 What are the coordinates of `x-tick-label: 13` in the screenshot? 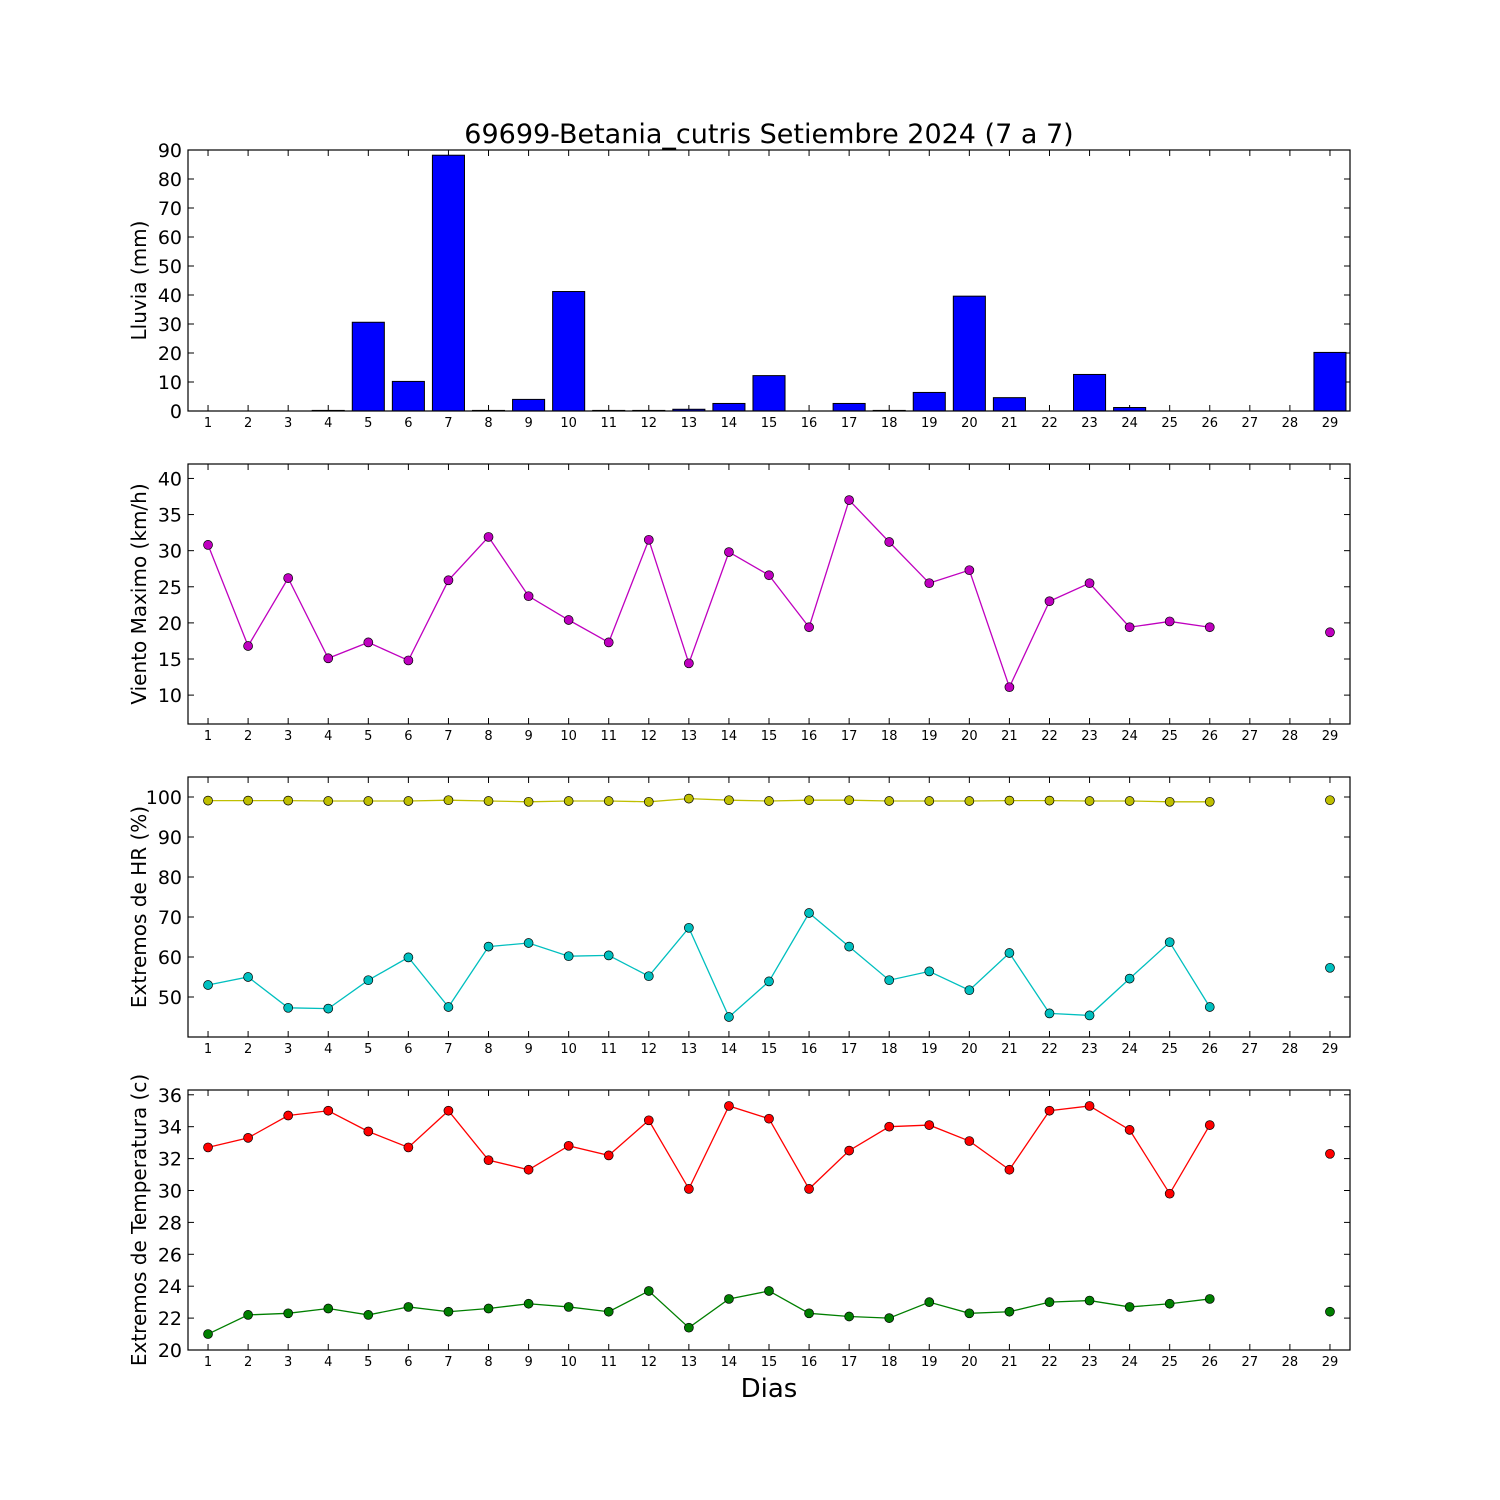 It's located at (689, 1049).